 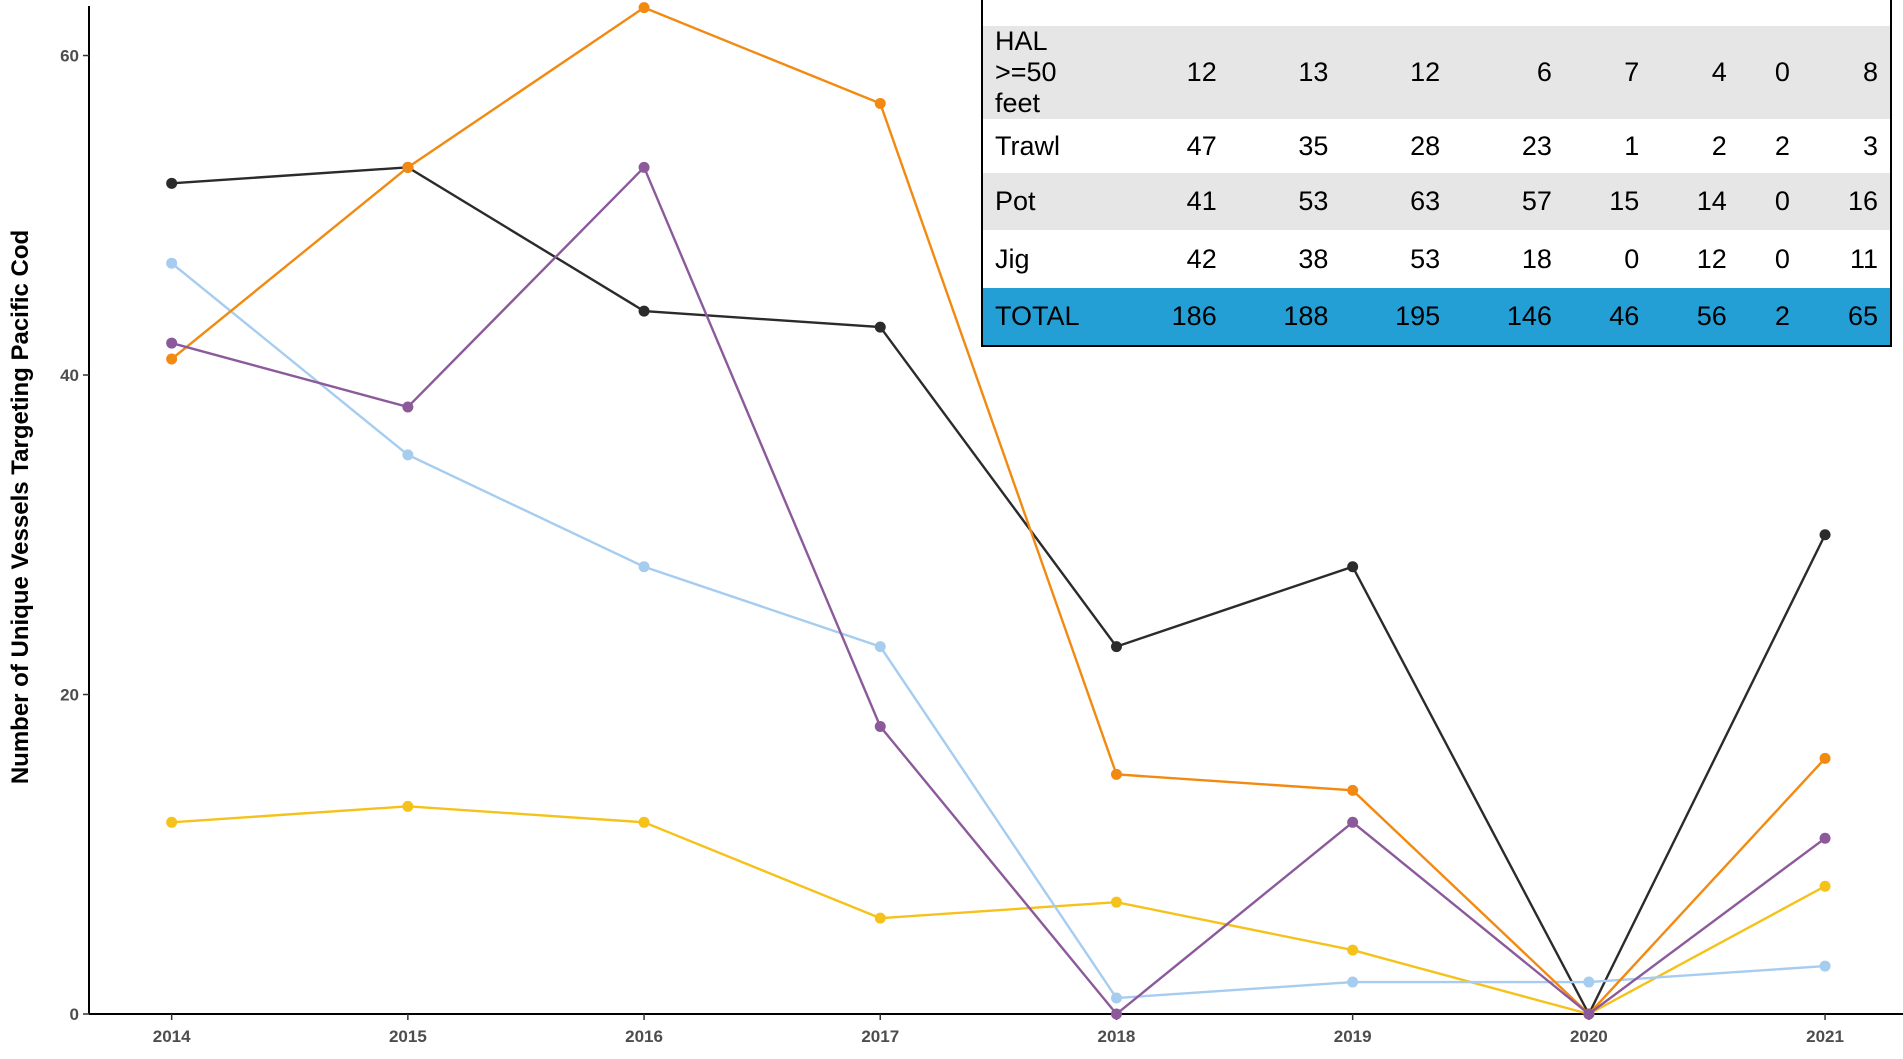 I want to click on cell: 13, so click(x=1313, y=72).